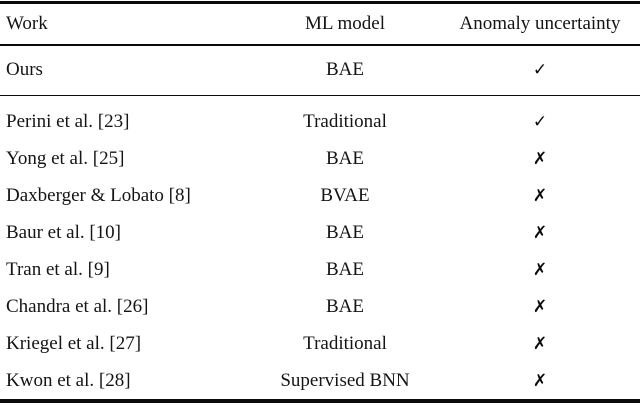 Image resolution: width=640 pixels, height=405 pixels. What do you see at coordinates (540, 24) in the screenshot?
I see `column-header-uncertainty: Anomaly uncertainty` at bounding box center [540, 24].